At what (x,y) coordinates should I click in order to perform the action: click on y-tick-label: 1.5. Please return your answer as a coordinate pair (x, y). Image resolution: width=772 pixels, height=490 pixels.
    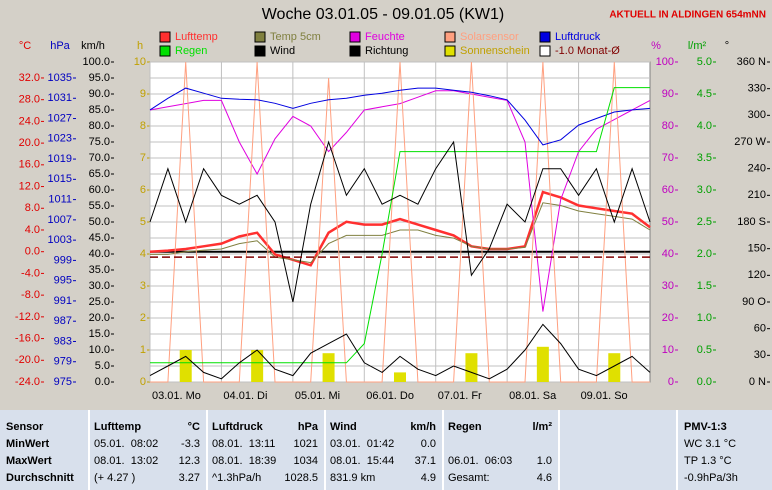
    Looking at the image, I should click on (704, 286).